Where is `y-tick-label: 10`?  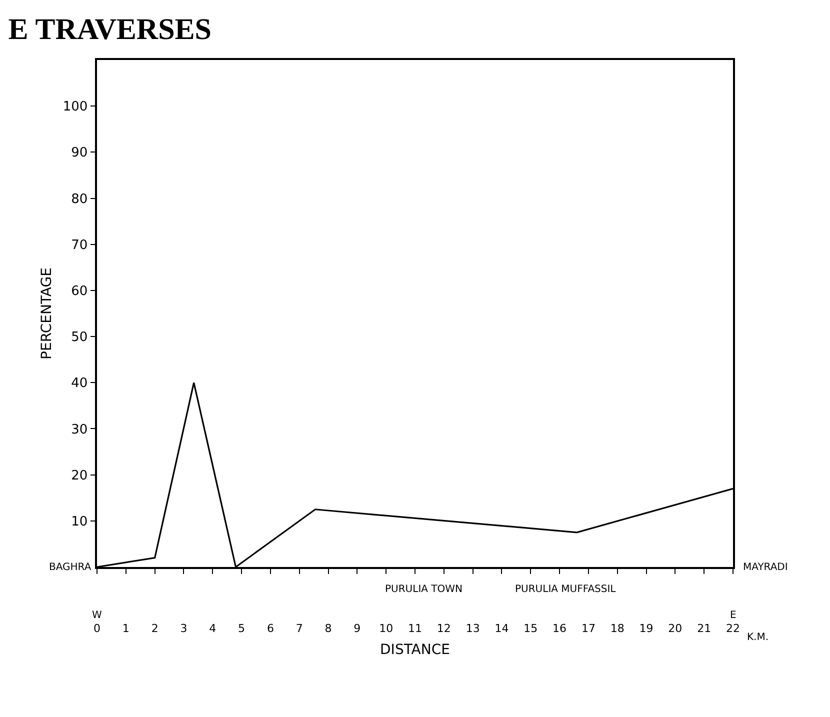 y-tick-label: 10 is located at coordinates (79, 522).